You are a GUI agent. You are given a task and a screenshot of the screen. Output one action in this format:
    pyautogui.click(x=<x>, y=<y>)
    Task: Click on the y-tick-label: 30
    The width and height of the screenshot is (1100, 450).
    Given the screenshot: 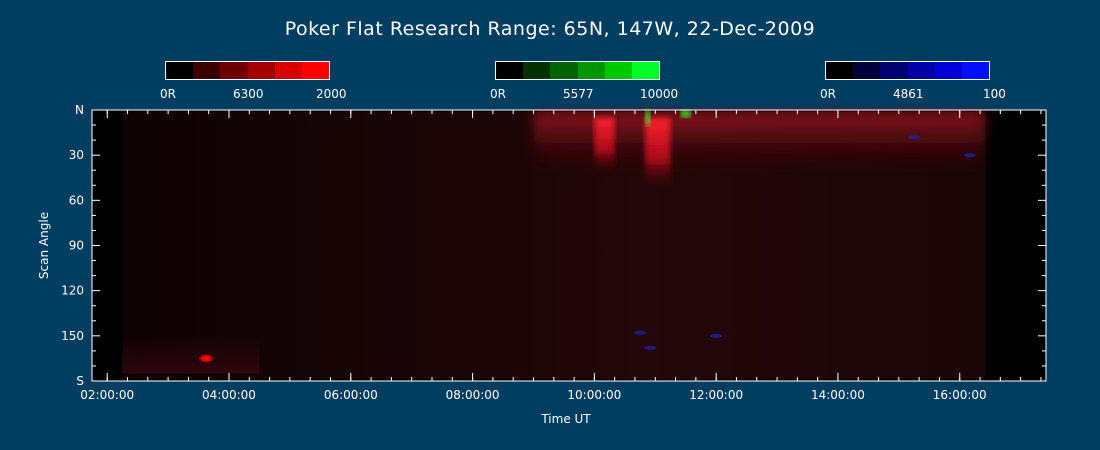 What is the action you would take?
    pyautogui.click(x=76, y=155)
    